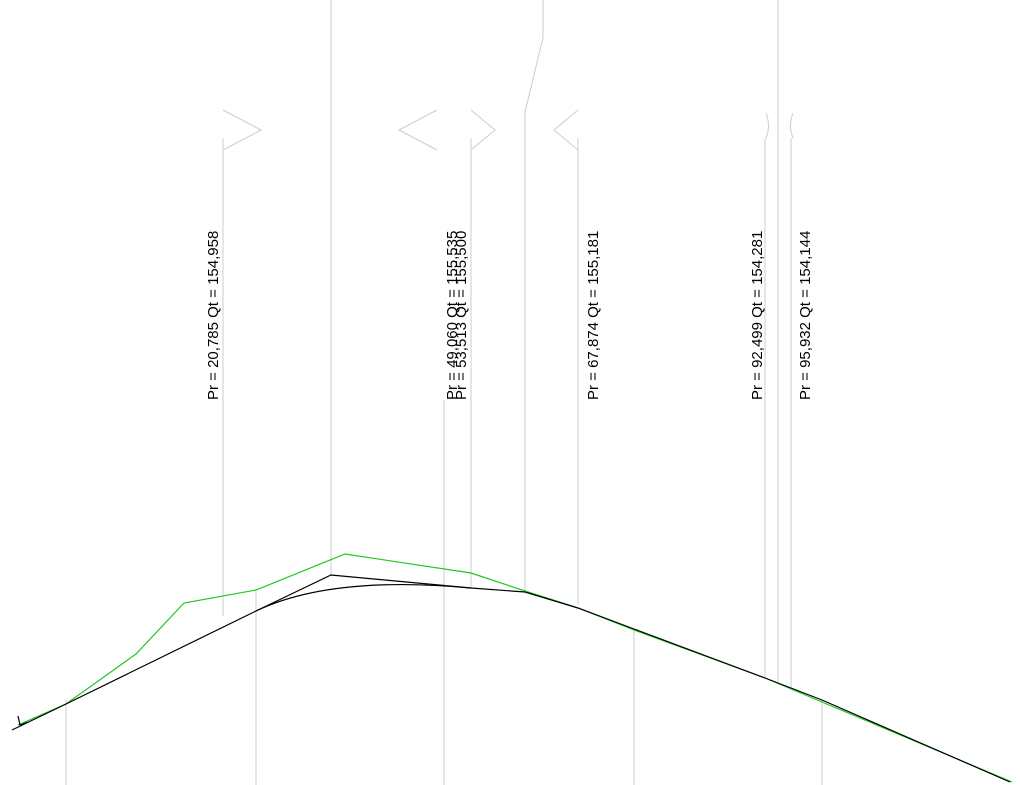 The width and height of the screenshot is (1020, 785). What do you see at coordinates (805, 315) in the screenshot?
I see `station-label: Pr = 95,932 Qt = 154,144` at bounding box center [805, 315].